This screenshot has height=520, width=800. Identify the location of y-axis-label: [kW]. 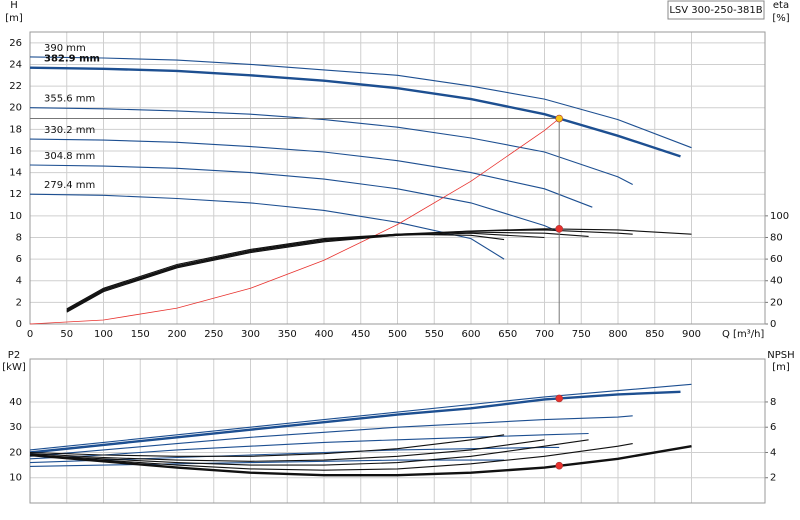
(14, 367).